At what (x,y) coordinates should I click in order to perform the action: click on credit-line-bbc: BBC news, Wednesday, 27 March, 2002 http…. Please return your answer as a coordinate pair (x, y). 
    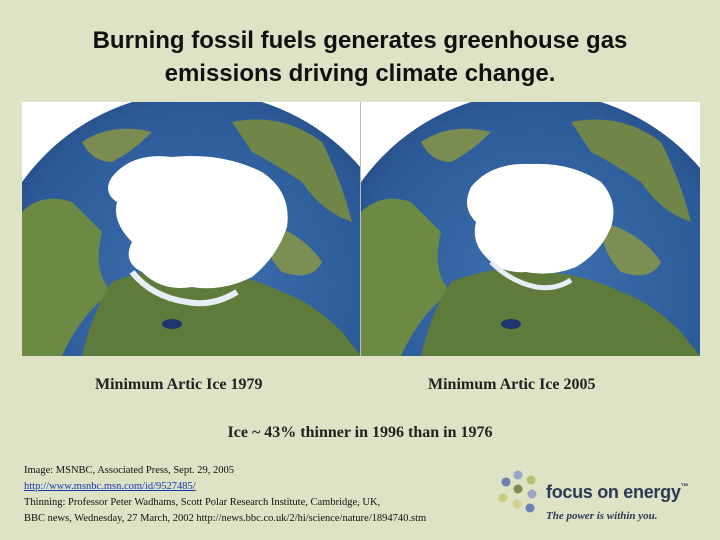
    Looking at the image, I should click on (225, 518).